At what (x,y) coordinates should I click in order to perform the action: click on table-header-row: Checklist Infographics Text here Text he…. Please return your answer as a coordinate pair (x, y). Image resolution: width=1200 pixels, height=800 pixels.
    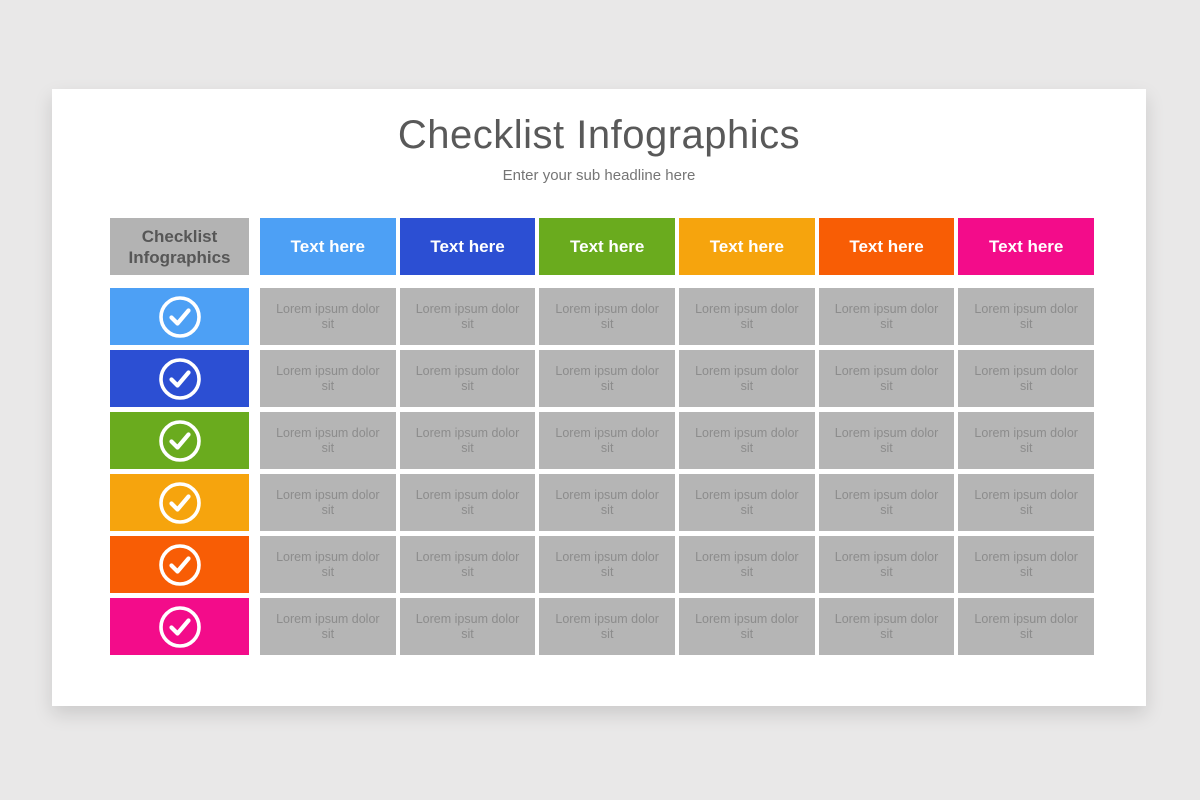
    Looking at the image, I should click on (602, 246).